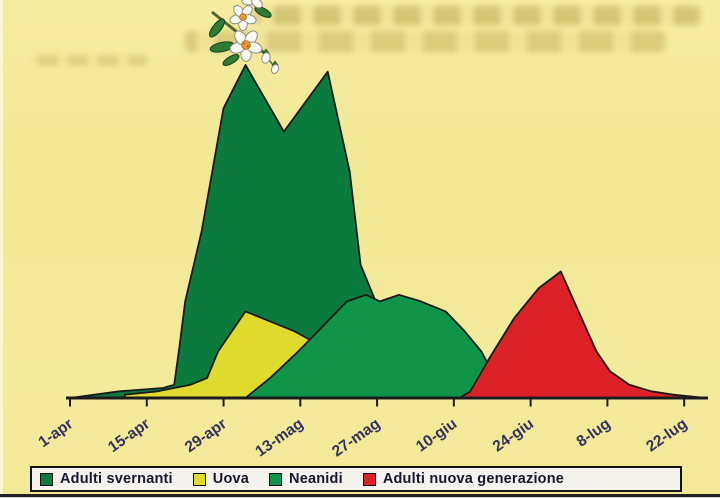  What do you see at coordinates (246, 46) in the screenshot?
I see `blossom-lower` at bounding box center [246, 46].